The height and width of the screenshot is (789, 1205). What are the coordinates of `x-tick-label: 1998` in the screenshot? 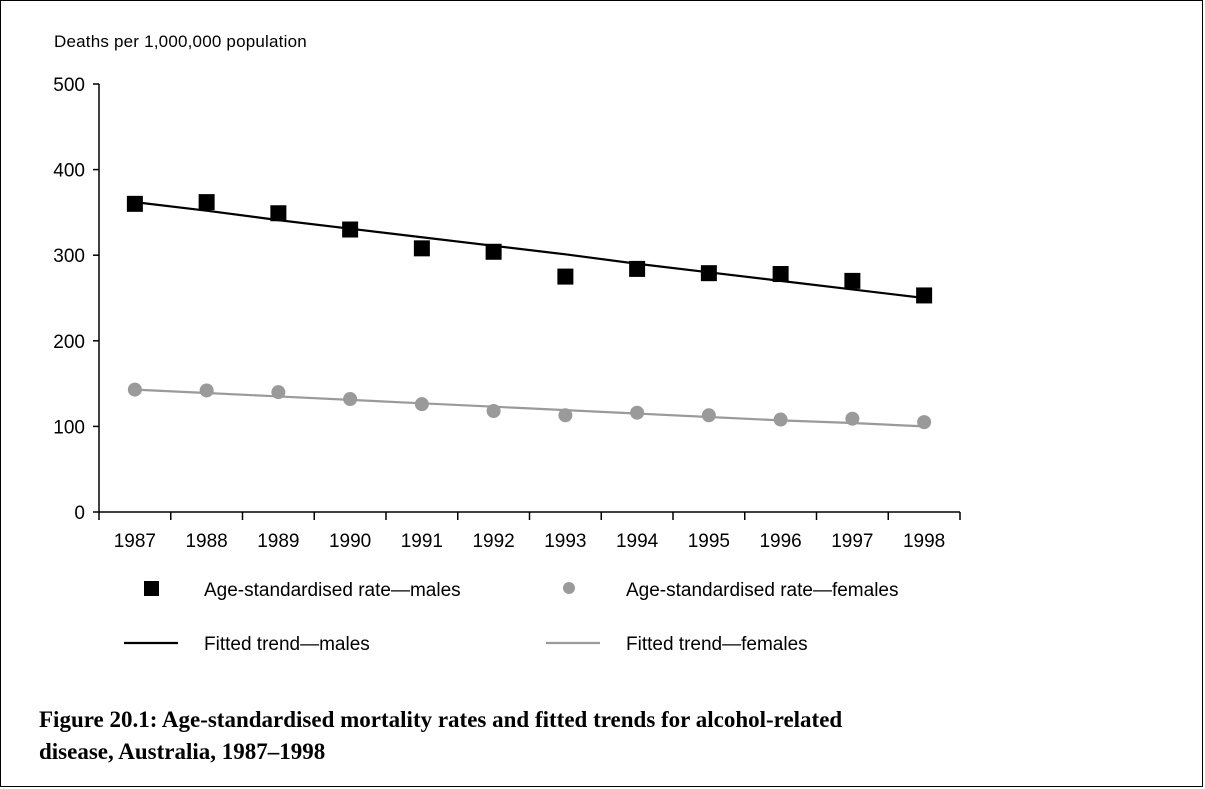 It's located at (924, 541).